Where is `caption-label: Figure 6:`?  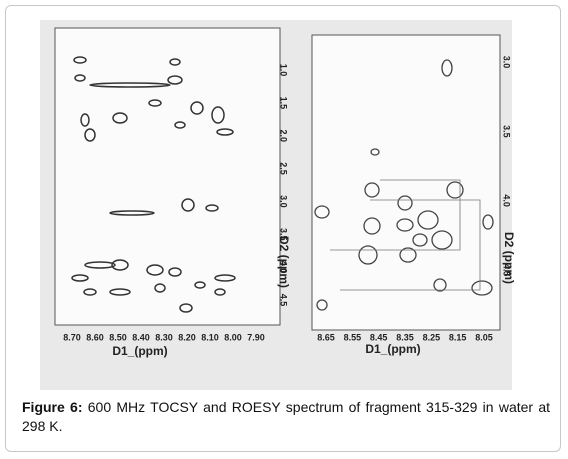 caption-label: Figure 6: is located at coordinates (52, 407).